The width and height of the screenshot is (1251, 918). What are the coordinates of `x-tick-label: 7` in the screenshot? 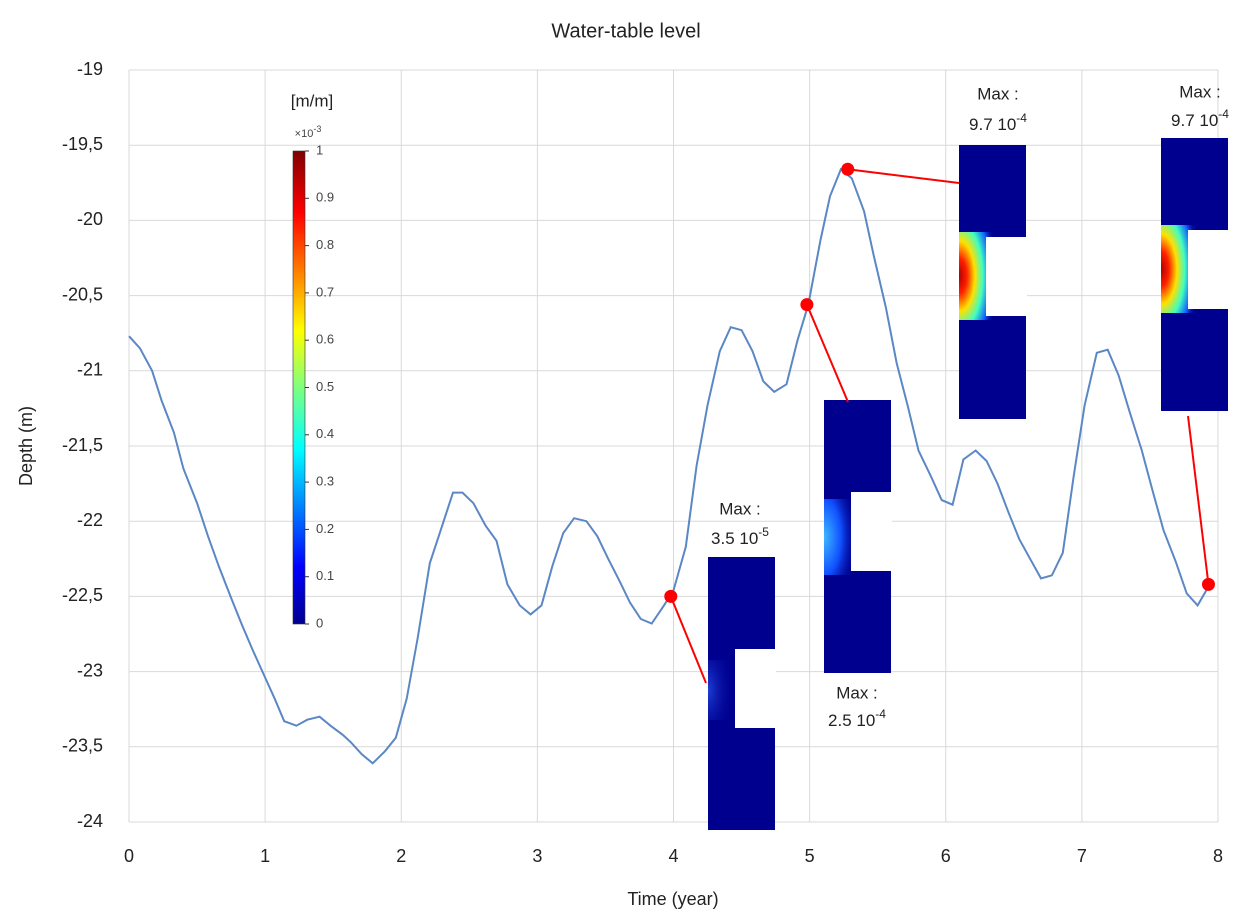 It's located at (1082, 856).